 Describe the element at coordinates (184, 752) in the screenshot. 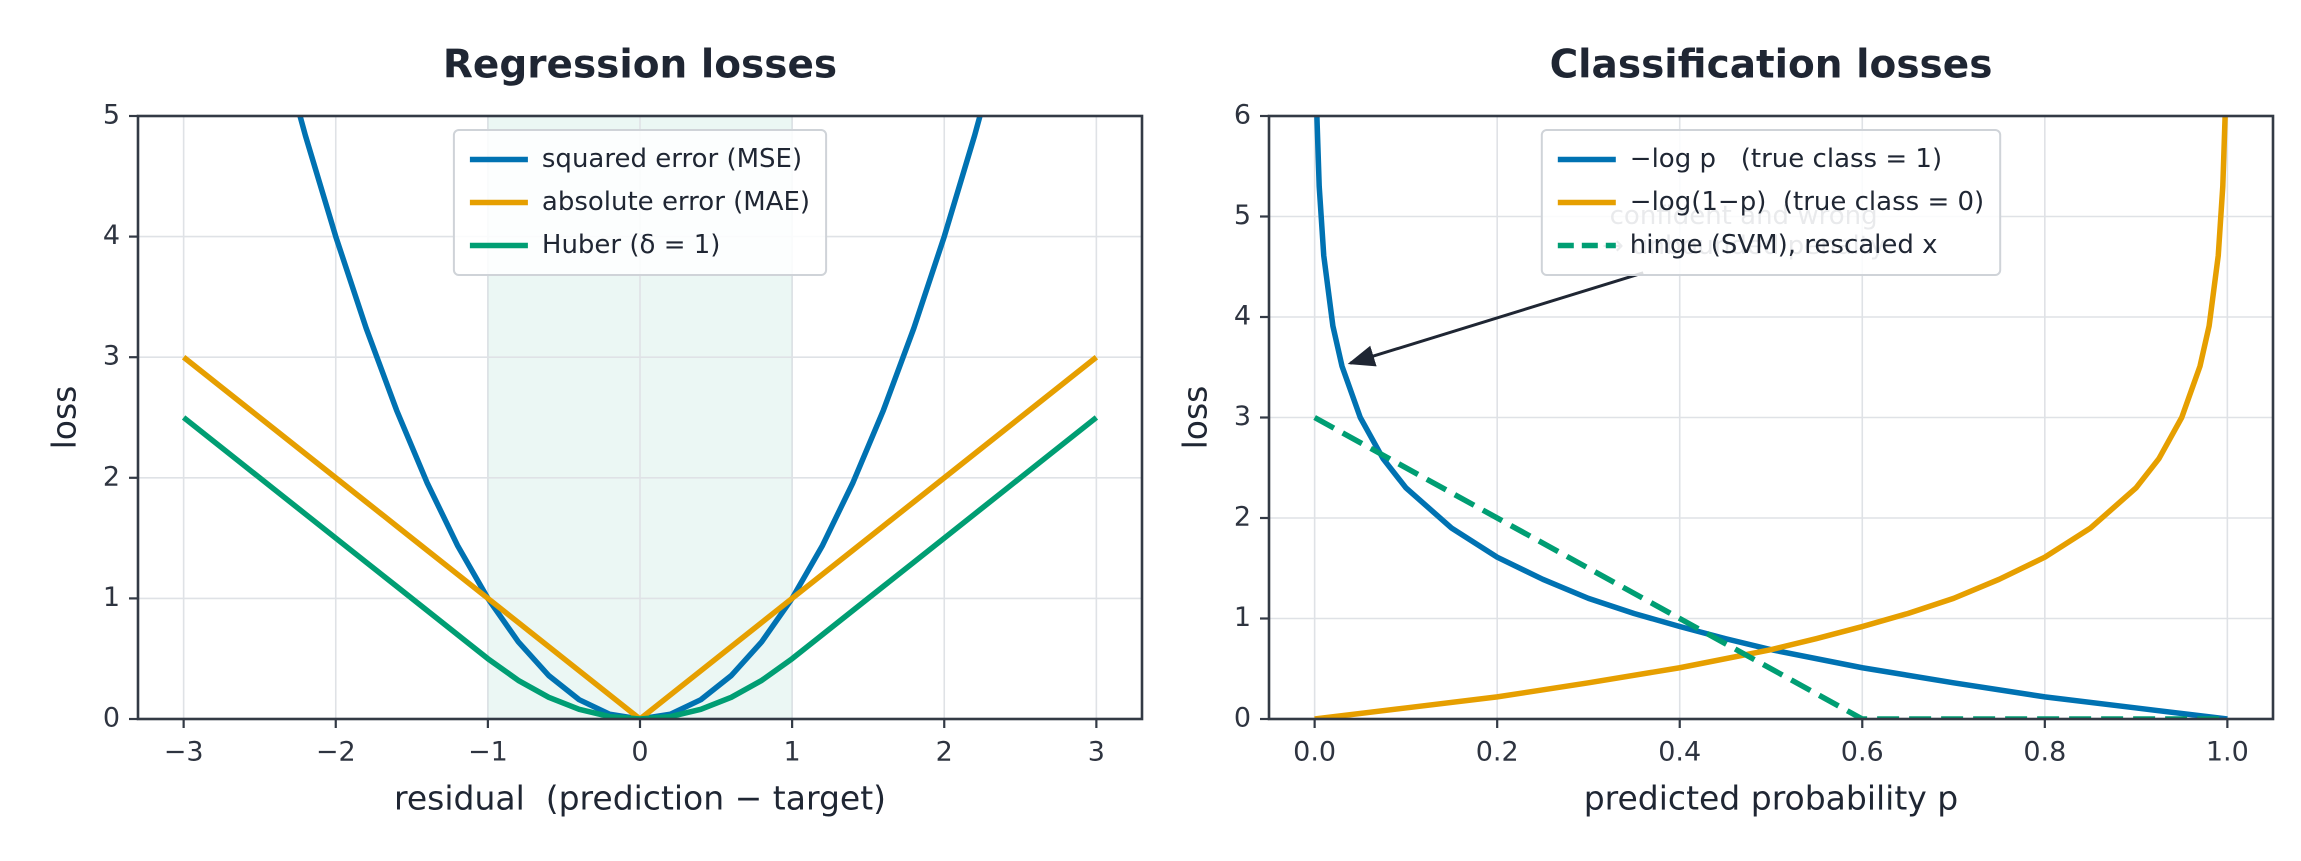

I see `x-tick-label: −3` at that location.